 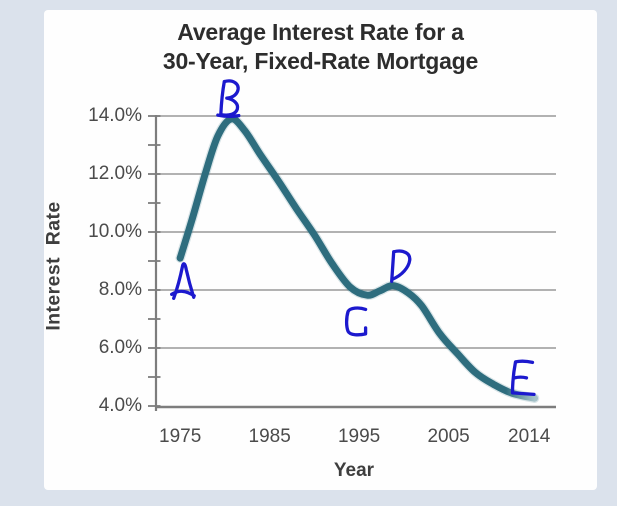 I want to click on chart-title-line1: Average Interest Rate for a, so click(x=320, y=32).